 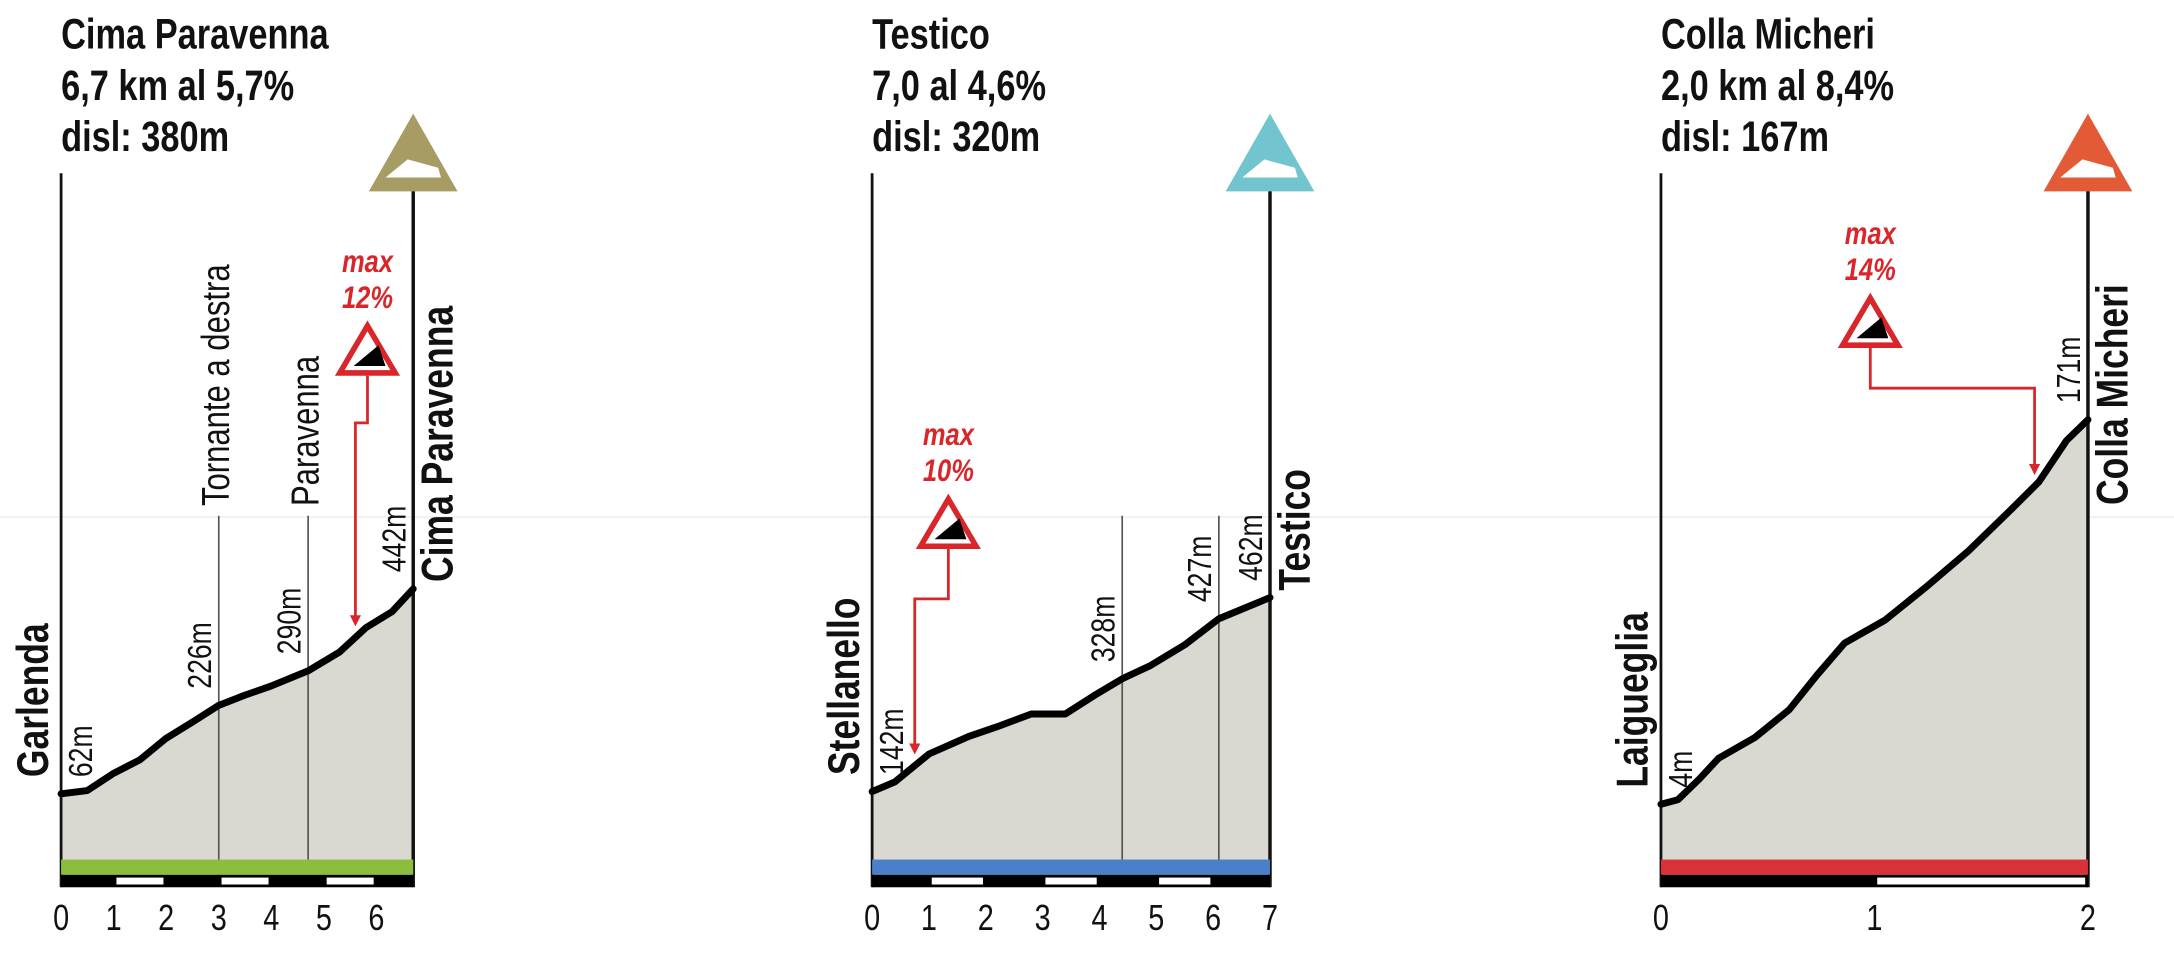 What do you see at coordinates (1745, 137) in the screenshot?
I see `climb-subtitle: disl: 167m` at bounding box center [1745, 137].